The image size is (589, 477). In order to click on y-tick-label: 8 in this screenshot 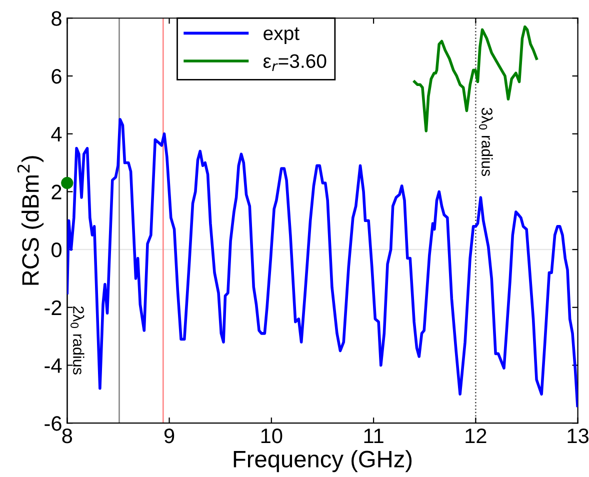, I will do `click(57, 18)`.